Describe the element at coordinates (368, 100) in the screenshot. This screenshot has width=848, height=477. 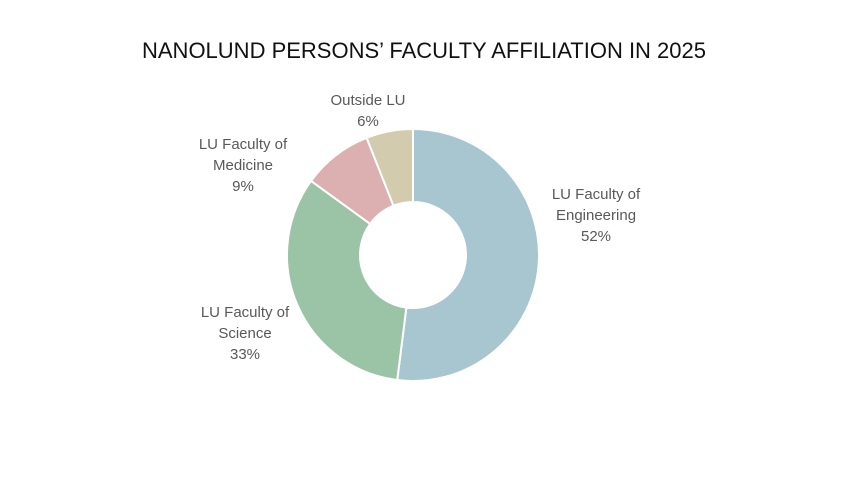
I see `category-label: Outside LU` at that location.